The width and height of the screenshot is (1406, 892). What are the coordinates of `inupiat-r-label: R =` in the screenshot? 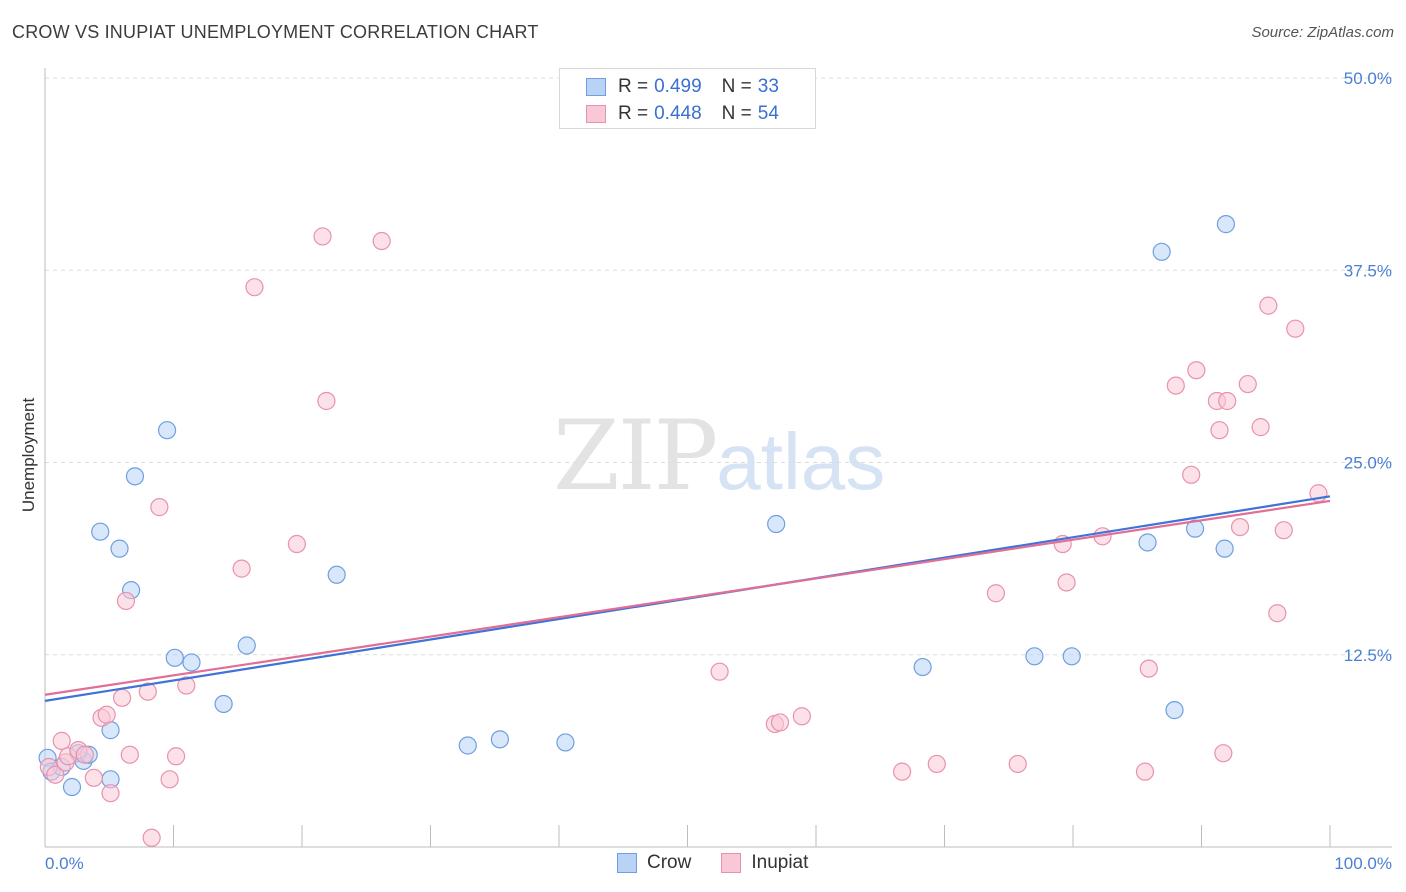 It's located at (633, 113).